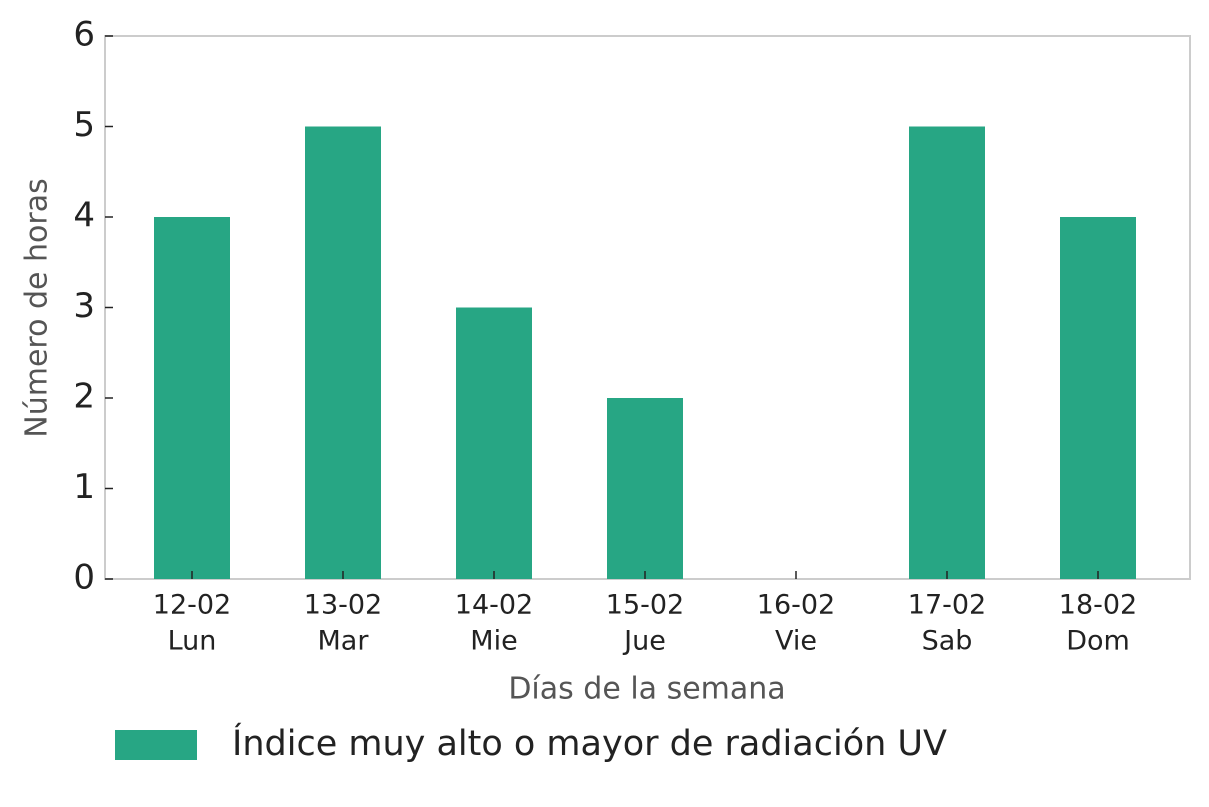 Image resolution: width=1209 pixels, height=807 pixels. What do you see at coordinates (84, 35) in the screenshot?
I see `y-tick-label: 6` at bounding box center [84, 35].